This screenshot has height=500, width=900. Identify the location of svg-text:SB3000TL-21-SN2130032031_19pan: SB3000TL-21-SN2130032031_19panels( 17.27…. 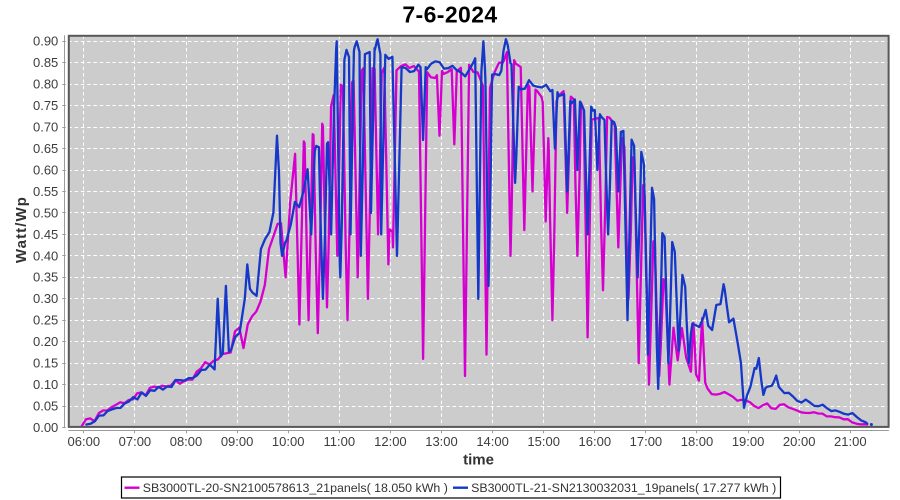
(623, 488).